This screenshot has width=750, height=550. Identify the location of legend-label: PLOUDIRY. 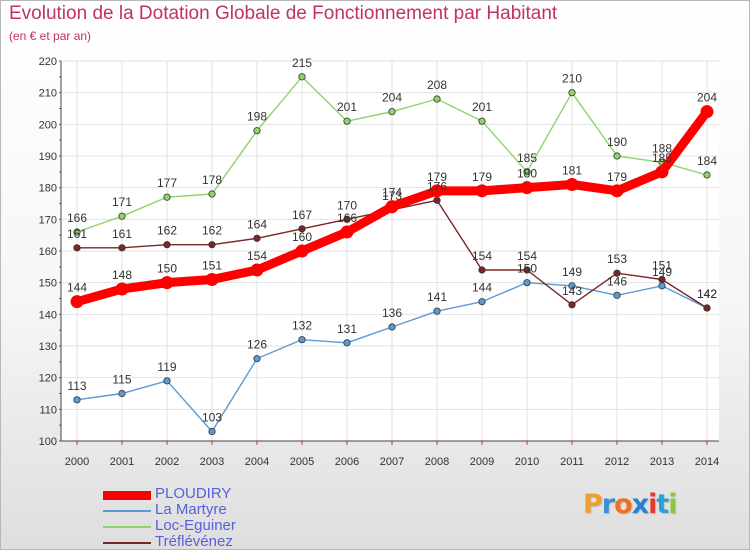
(193, 493).